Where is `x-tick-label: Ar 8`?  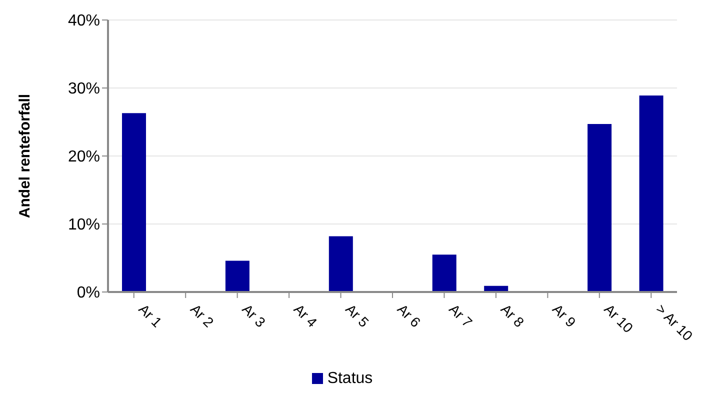
x-tick-label: Ar 8 is located at coordinates (513, 315).